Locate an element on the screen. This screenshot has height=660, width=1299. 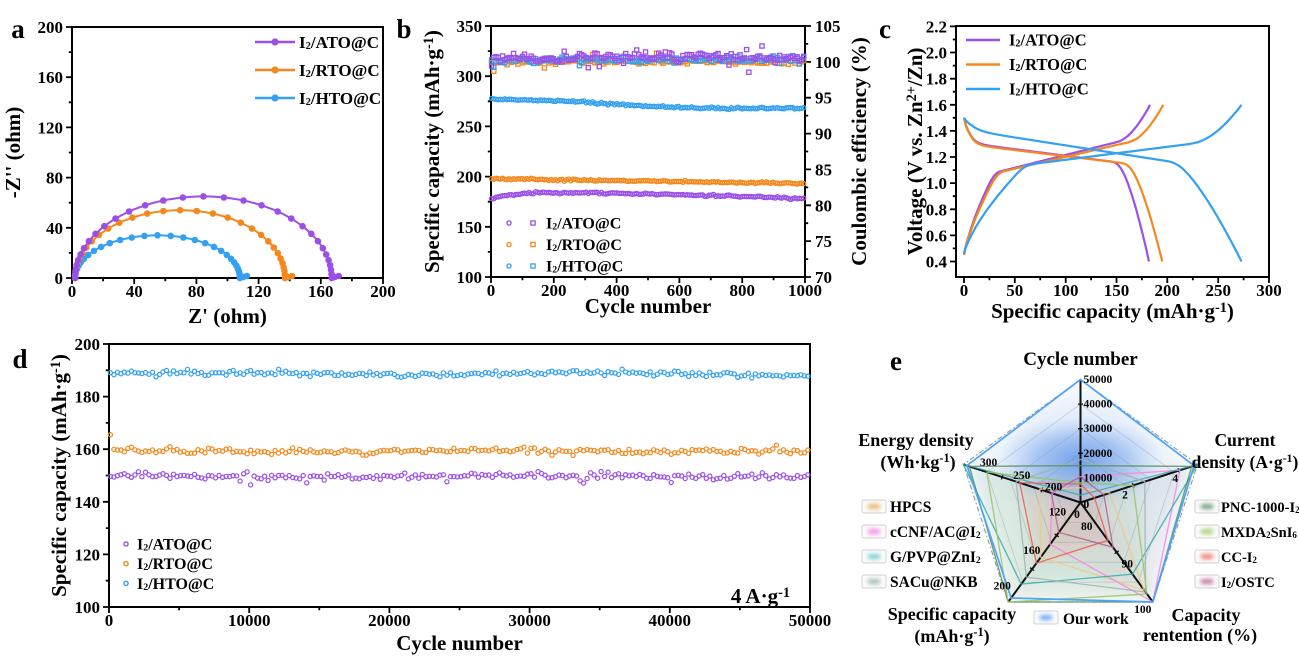
svg-text: 800 is located at coordinates (742, 290).